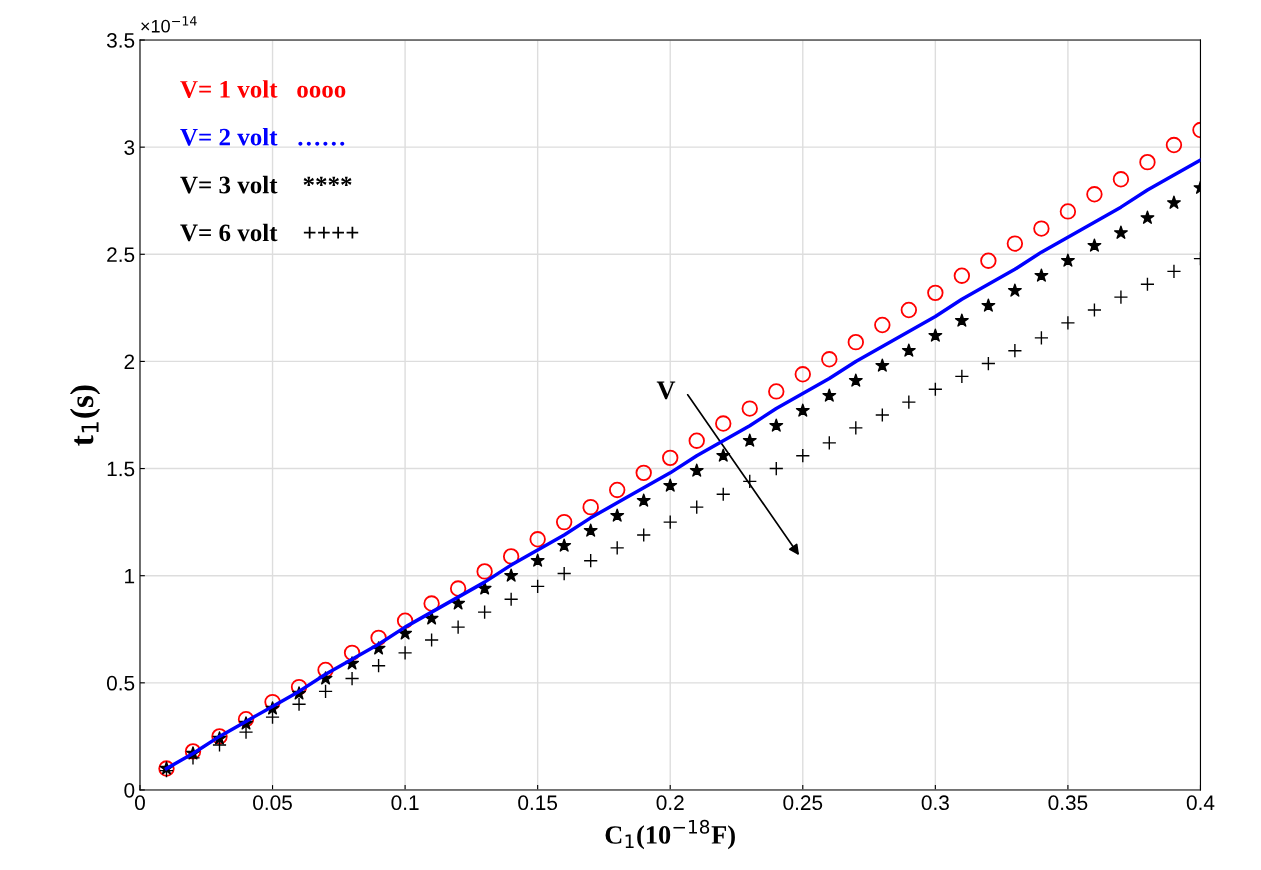 The width and height of the screenshot is (1261, 870). What do you see at coordinates (85, 415) in the screenshot?
I see `y-axis-title: t$_{1}$(s)` at bounding box center [85, 415].